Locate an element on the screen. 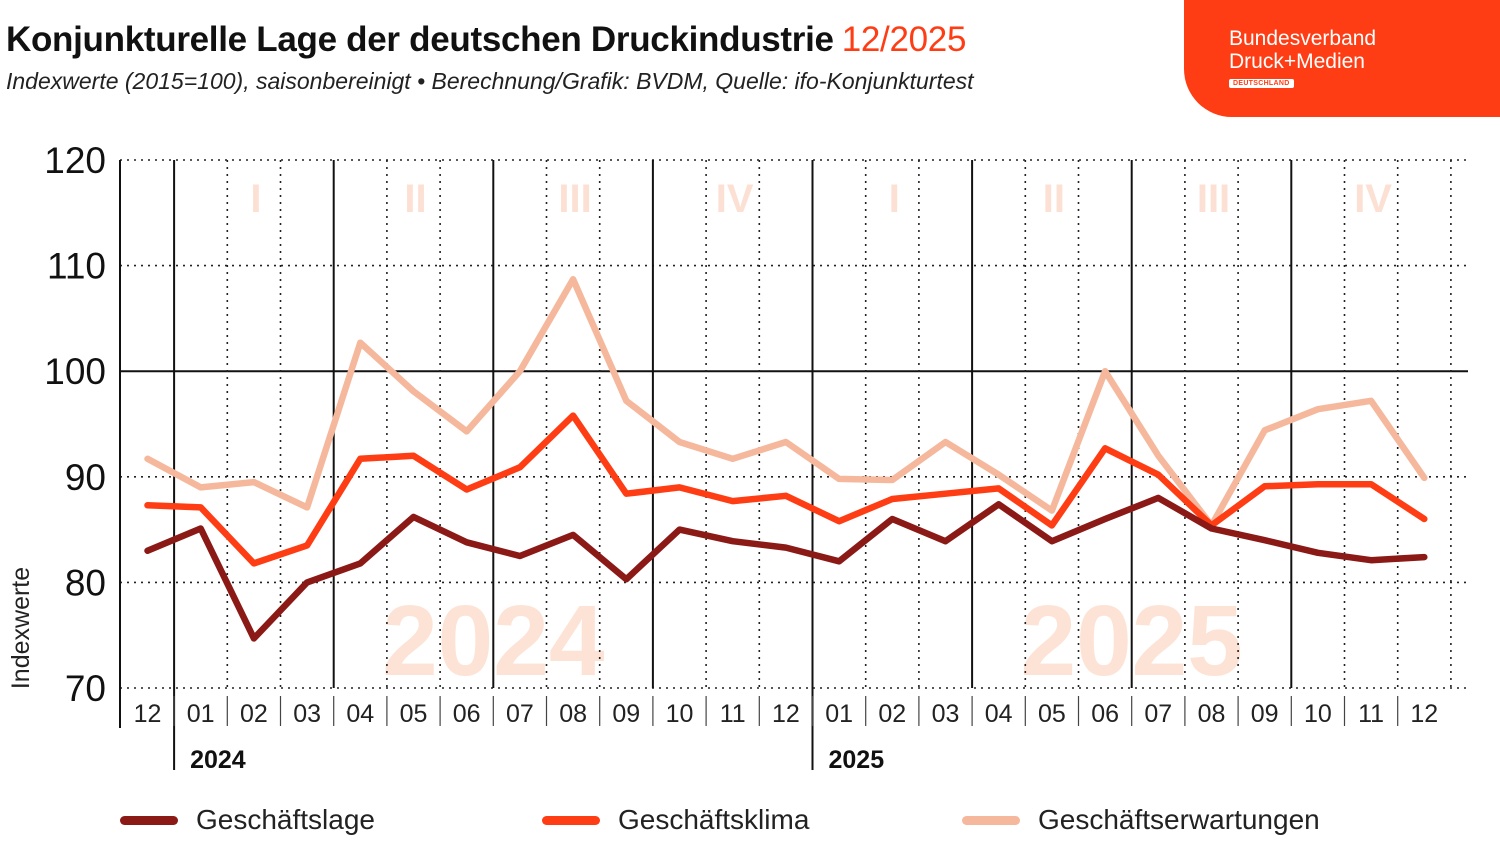  y-tick-label: 70 is located at coordinates (85, 688).